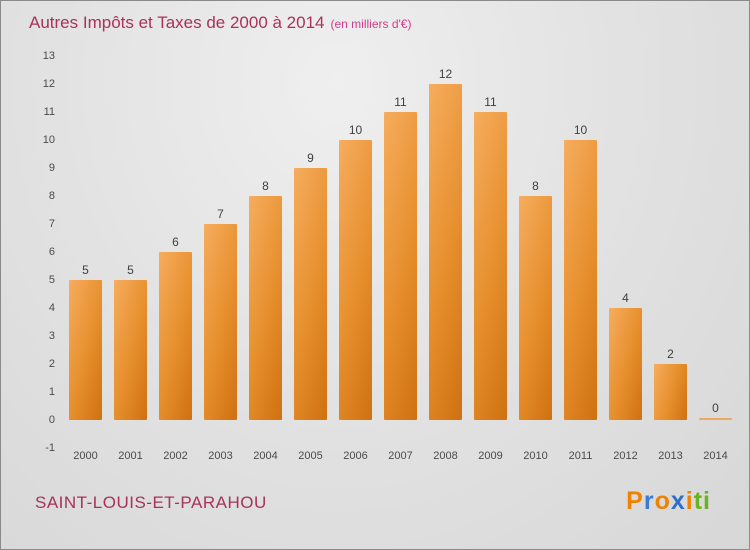  What do you see at coordinates (355, 456) in the screenshot?
I see `x-axis-tick-label: 2006` at bounding box center [355, 456].